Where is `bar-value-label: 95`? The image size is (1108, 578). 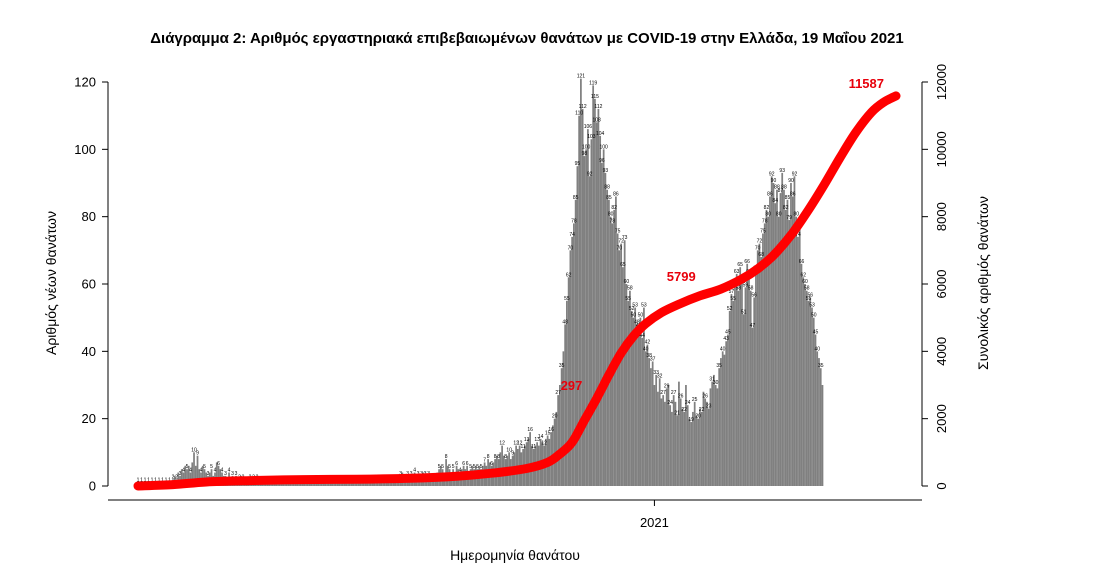 bar-value-label: 95 is located at coordinates (578, 164).